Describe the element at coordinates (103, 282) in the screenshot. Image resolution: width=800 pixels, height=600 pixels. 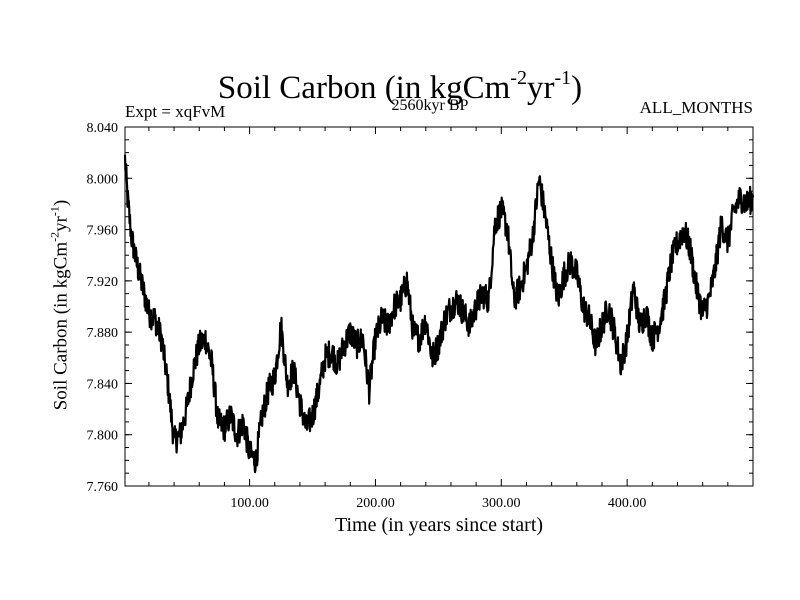
I see `y-tick-label: 7.920` at that location.